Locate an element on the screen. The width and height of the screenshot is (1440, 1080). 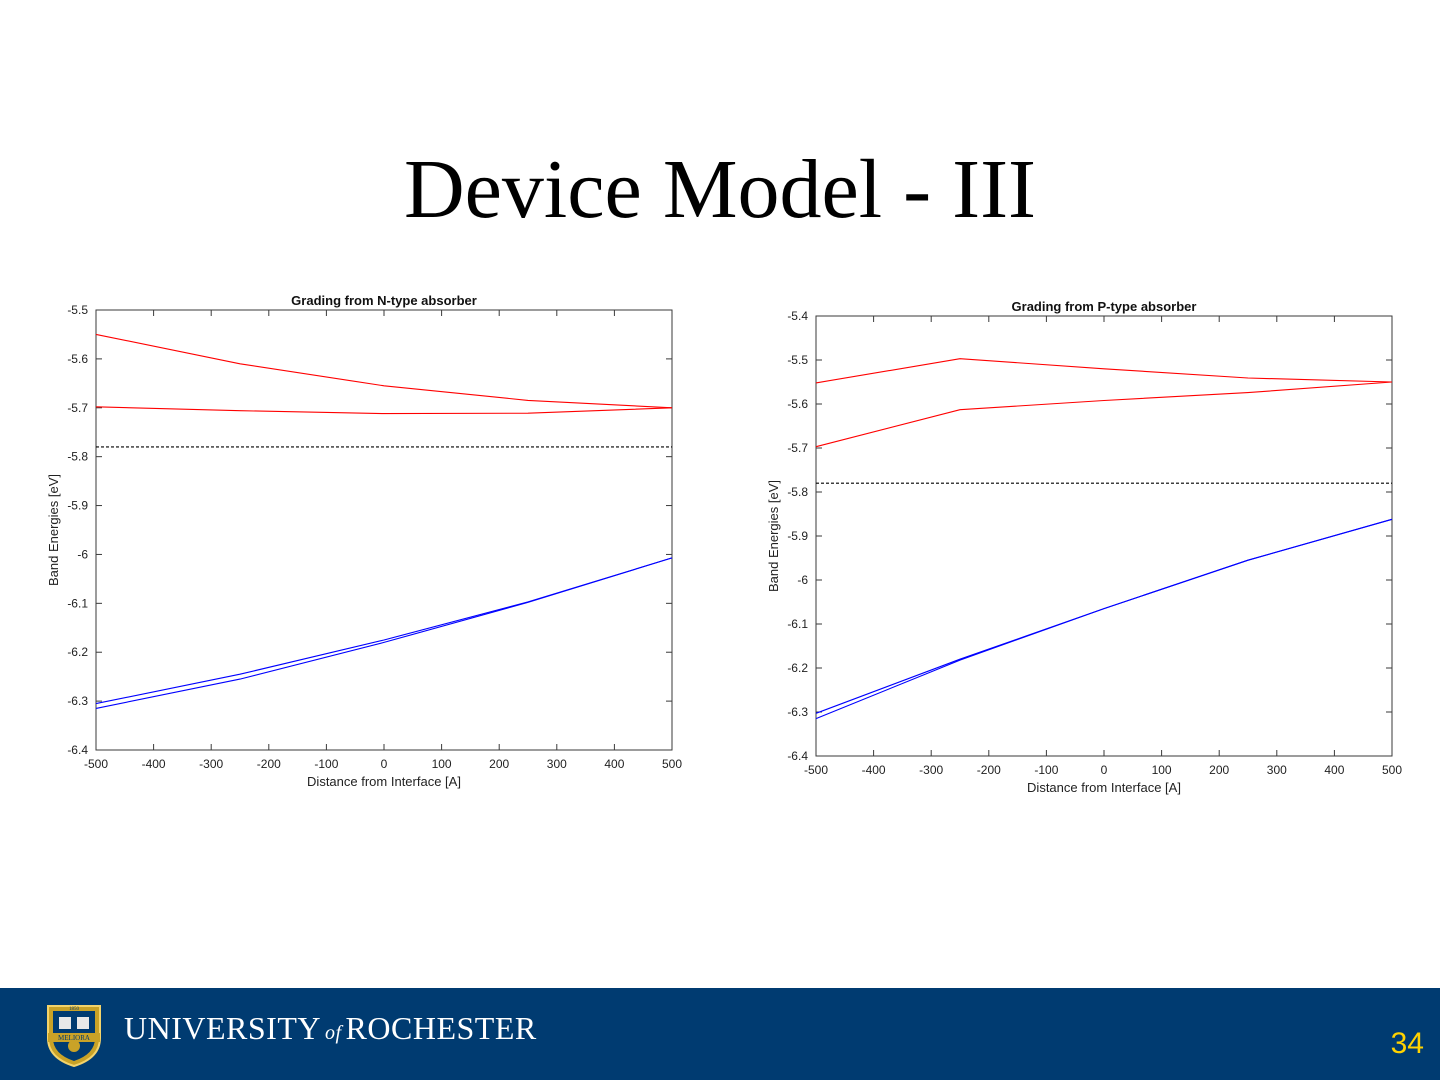
chart-right-ytick-label: -6.4 is located at coordinates (797, 756).